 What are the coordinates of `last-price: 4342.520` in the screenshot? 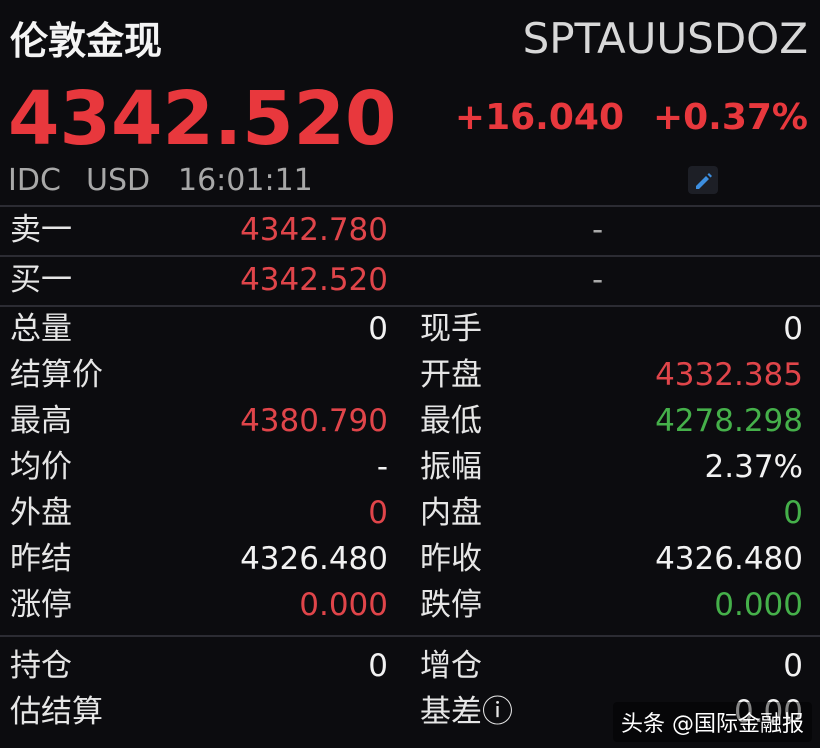 It's located at (202, 119).